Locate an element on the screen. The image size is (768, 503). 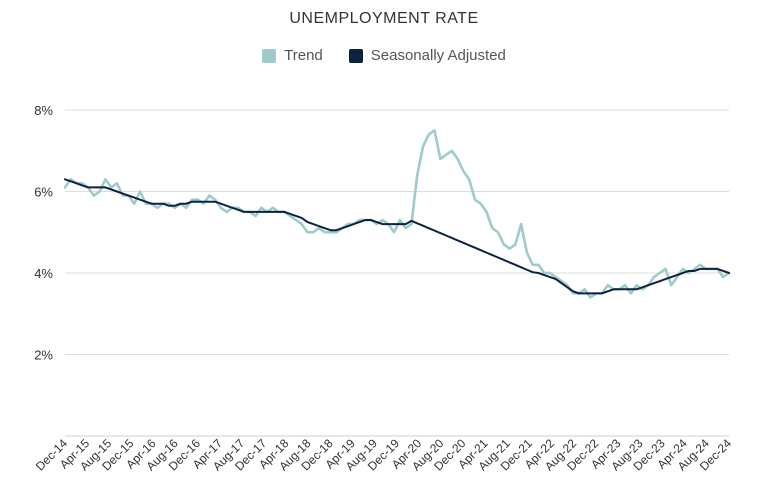
y-tick-label: 4% is located at coordinates (43, 273).